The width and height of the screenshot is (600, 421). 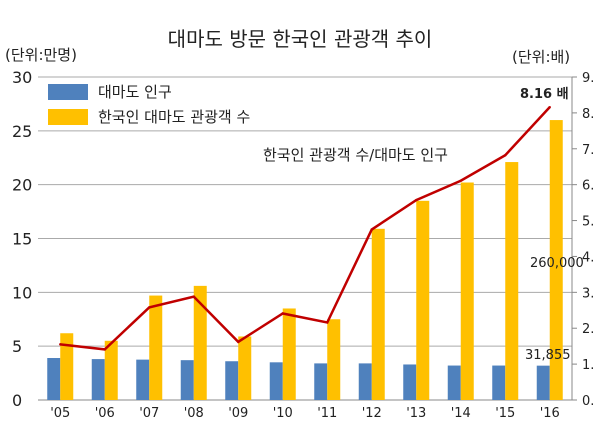 What do you see at coordinates (355, 155) in the screenshot?
I see `line-annotation: 한국인 관광객 수/대마도 인구` at bounding box center [355, 155].